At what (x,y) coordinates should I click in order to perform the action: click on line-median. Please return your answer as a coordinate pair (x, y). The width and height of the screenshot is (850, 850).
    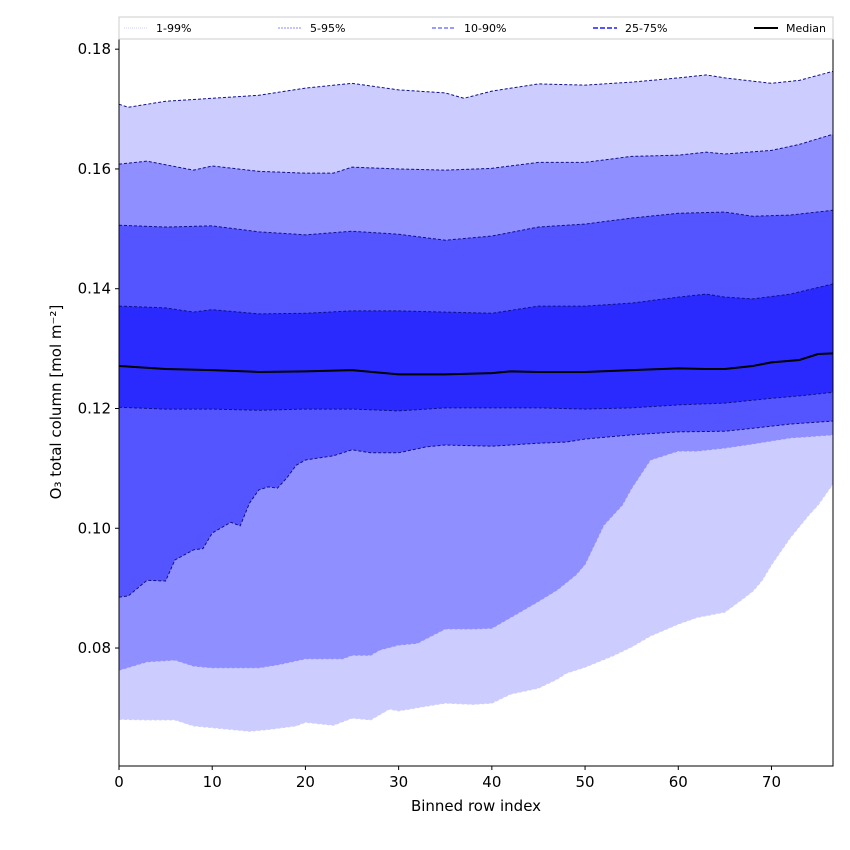
    Looking at the image, I should click on (476, 364).